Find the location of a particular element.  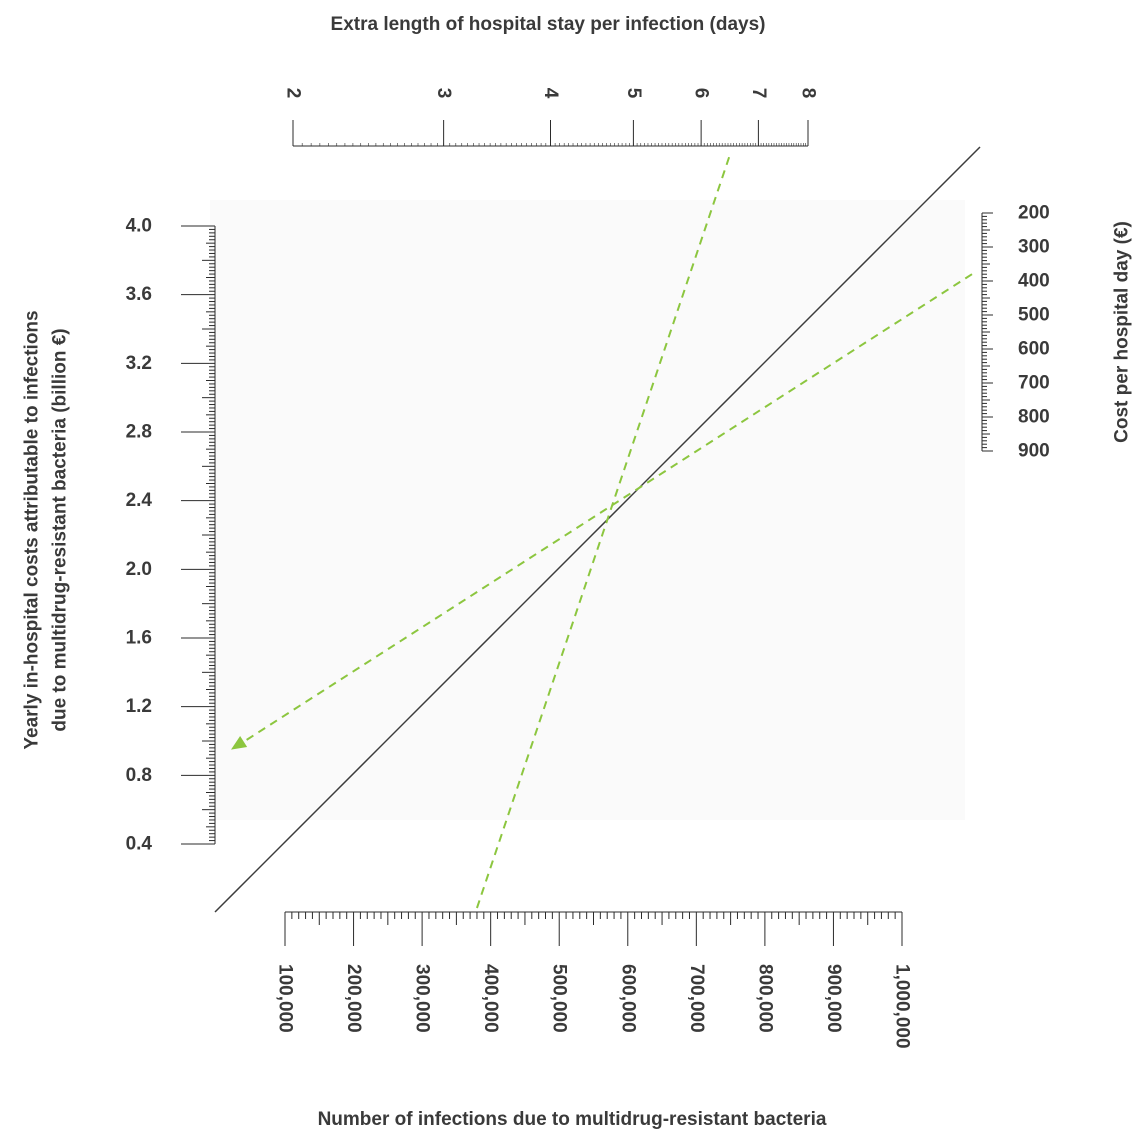

infections-tick-label: 200,000 is located at coordinates (353, 998).